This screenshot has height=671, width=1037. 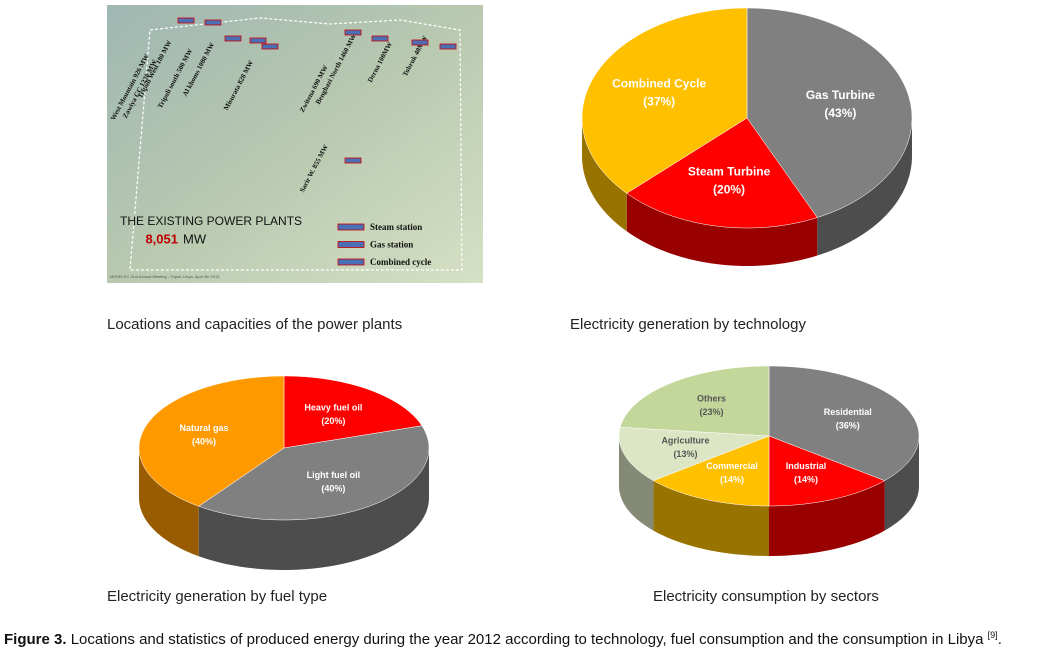 I want to click on panel-caption: Electricity generation by fuel type, so click(x=217, y=596).